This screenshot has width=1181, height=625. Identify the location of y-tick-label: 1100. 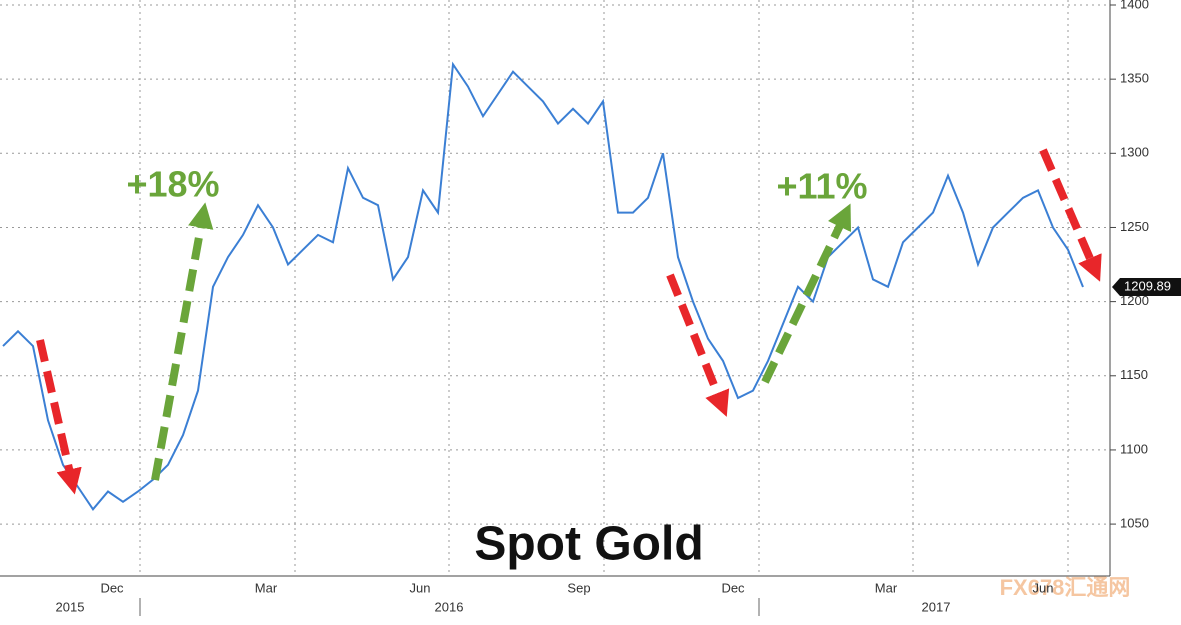
(1134, 448).